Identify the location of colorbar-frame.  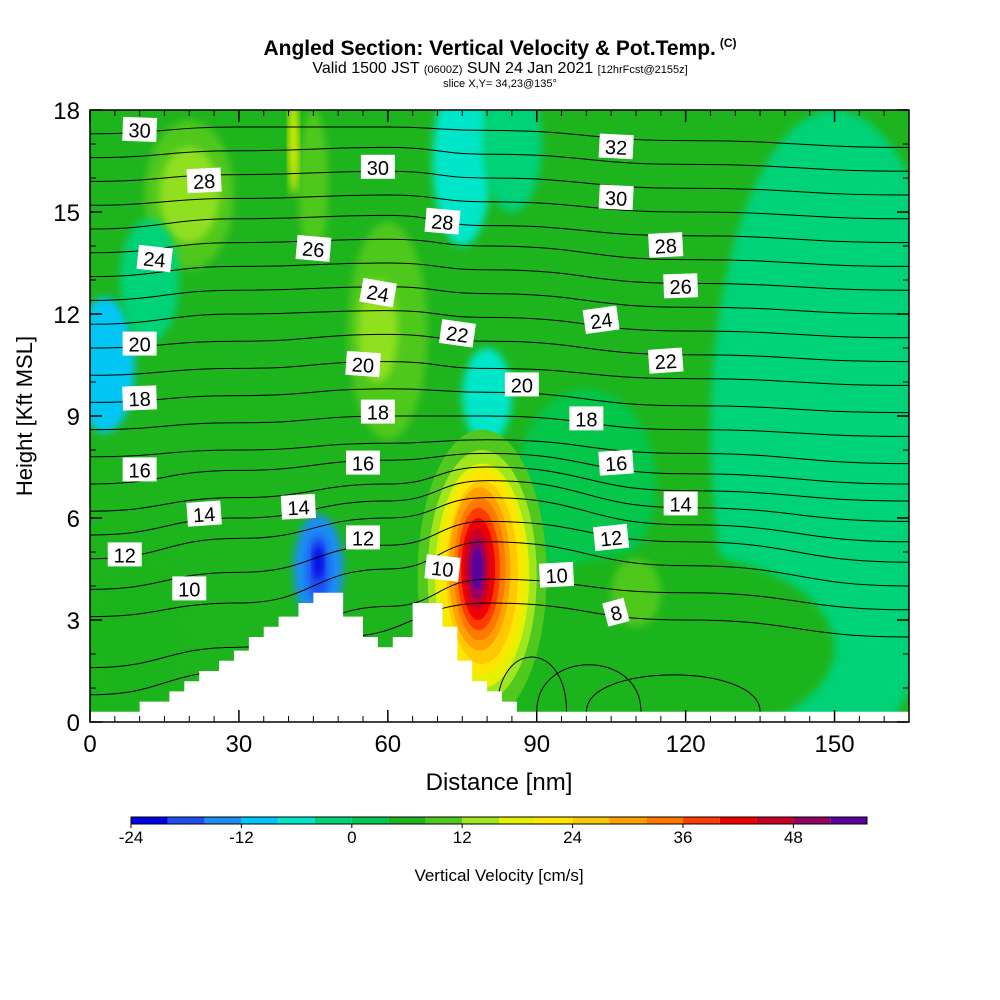
(499, 820).